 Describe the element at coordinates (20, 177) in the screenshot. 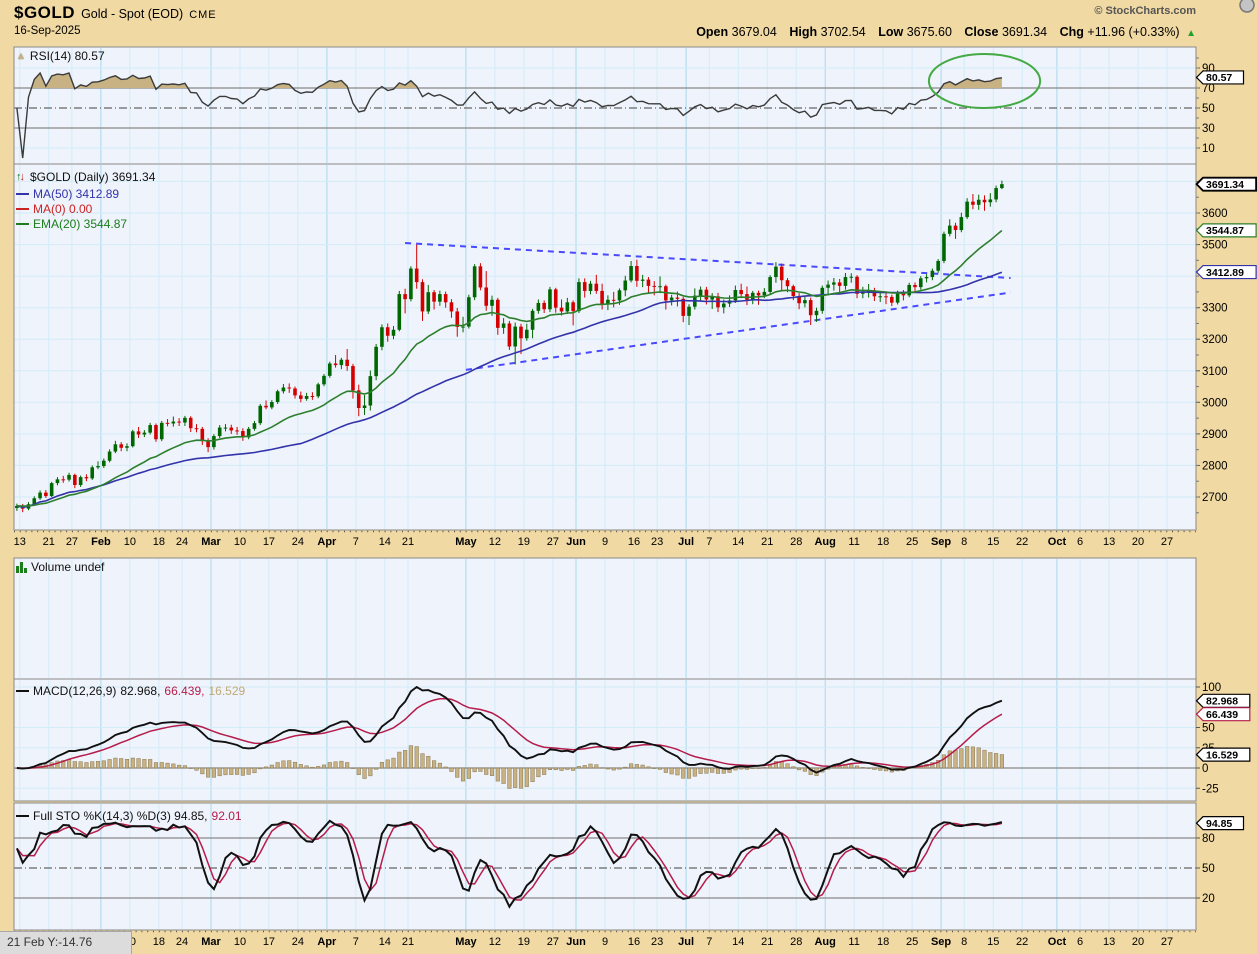

I see `price-updown-arrows-icon: ↑↓` at that location.